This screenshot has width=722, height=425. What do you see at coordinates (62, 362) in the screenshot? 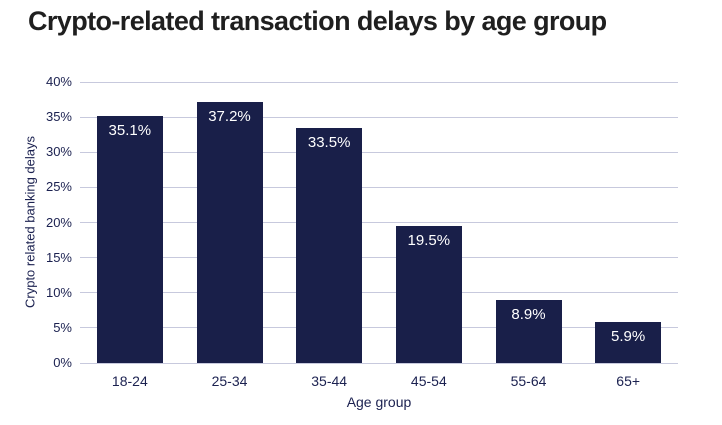
I see `y-tick-label: 0%` at bounding box center [62, 362].